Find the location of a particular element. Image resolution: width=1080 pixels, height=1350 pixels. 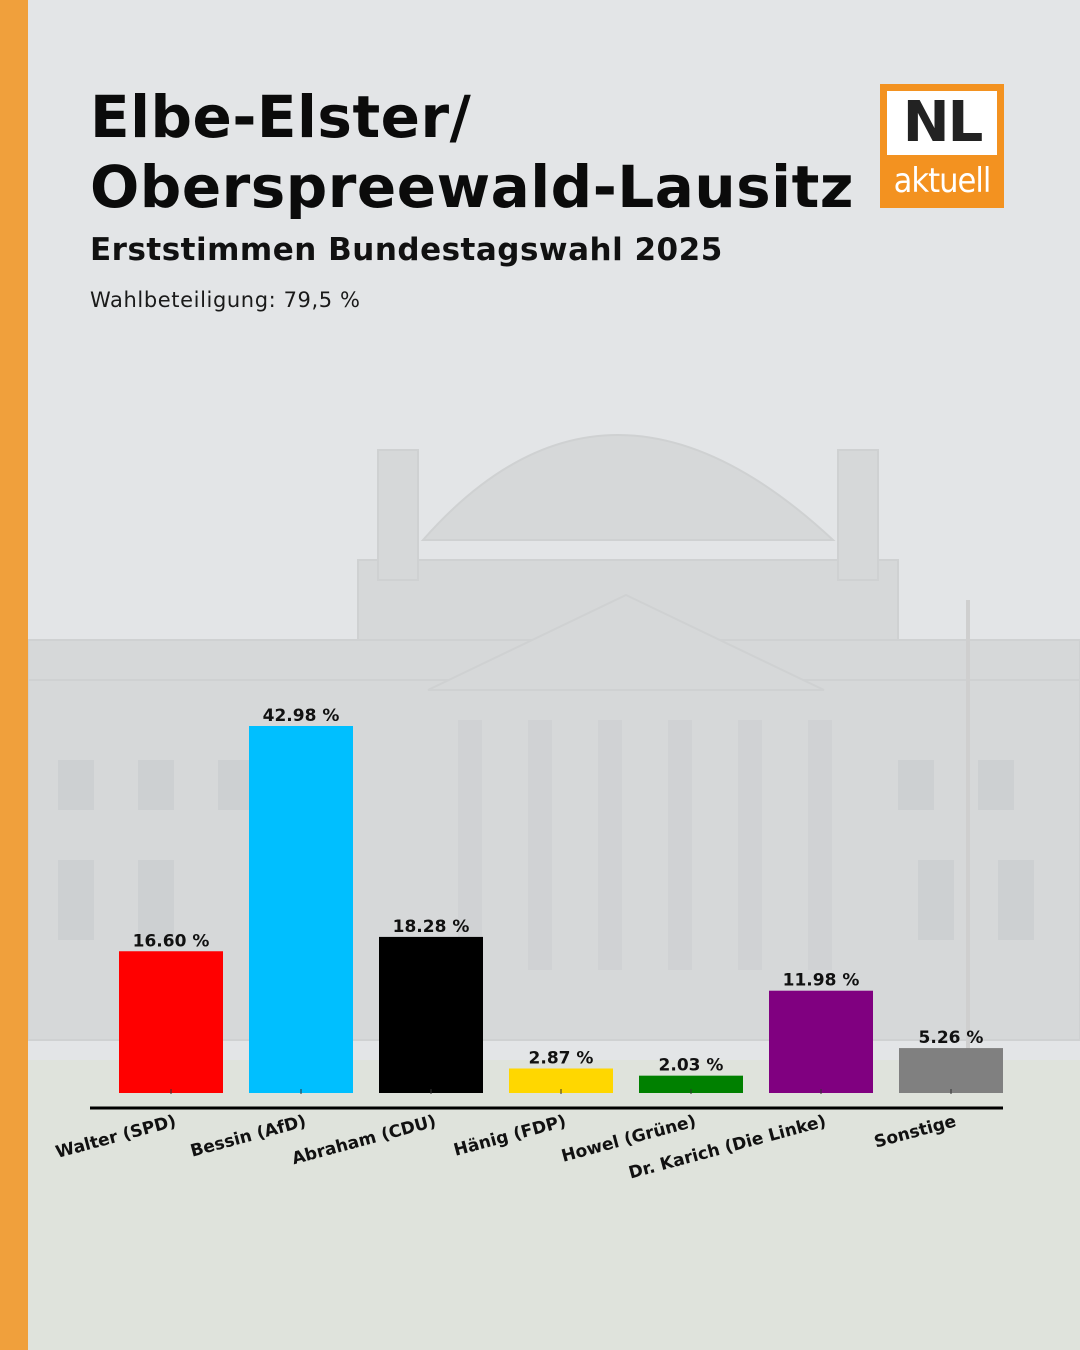

turnout-text: Wahlbeteiligung: 79,5 % is located at coordinates (225, 300).